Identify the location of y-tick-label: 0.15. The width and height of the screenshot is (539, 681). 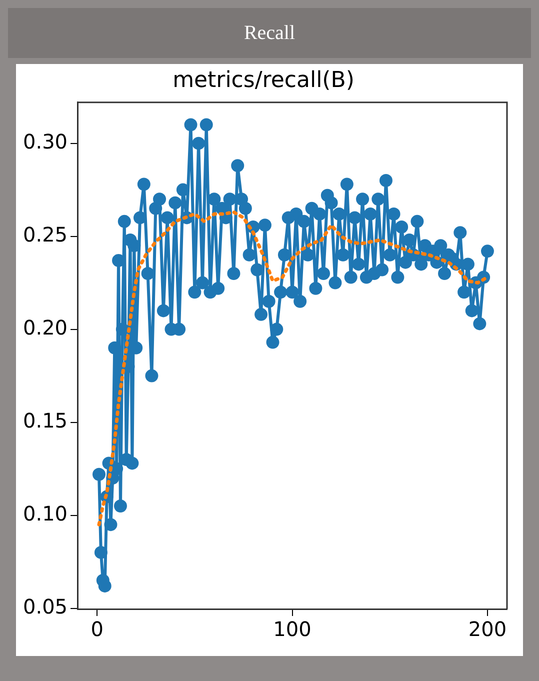
(45, 420).